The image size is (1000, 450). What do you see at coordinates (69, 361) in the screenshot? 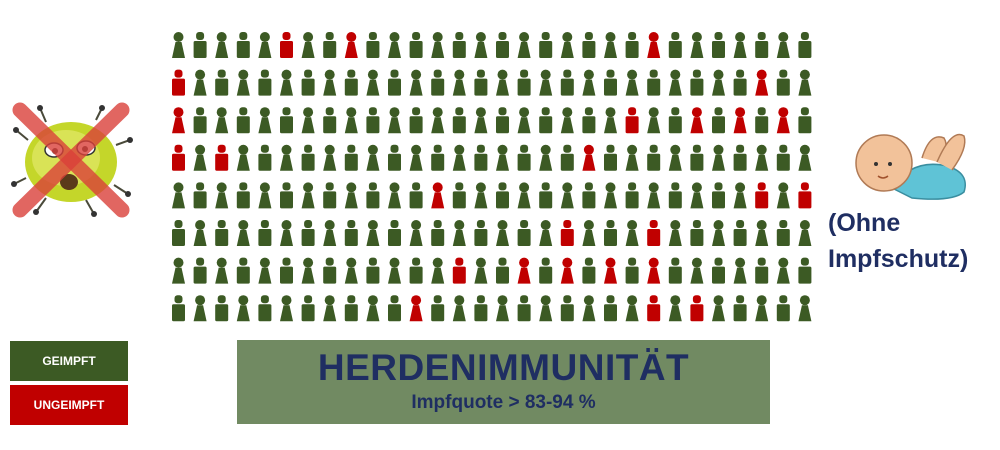
I see `legend-vaccinated: GEIMPFT` at bounding box center [69, 361].